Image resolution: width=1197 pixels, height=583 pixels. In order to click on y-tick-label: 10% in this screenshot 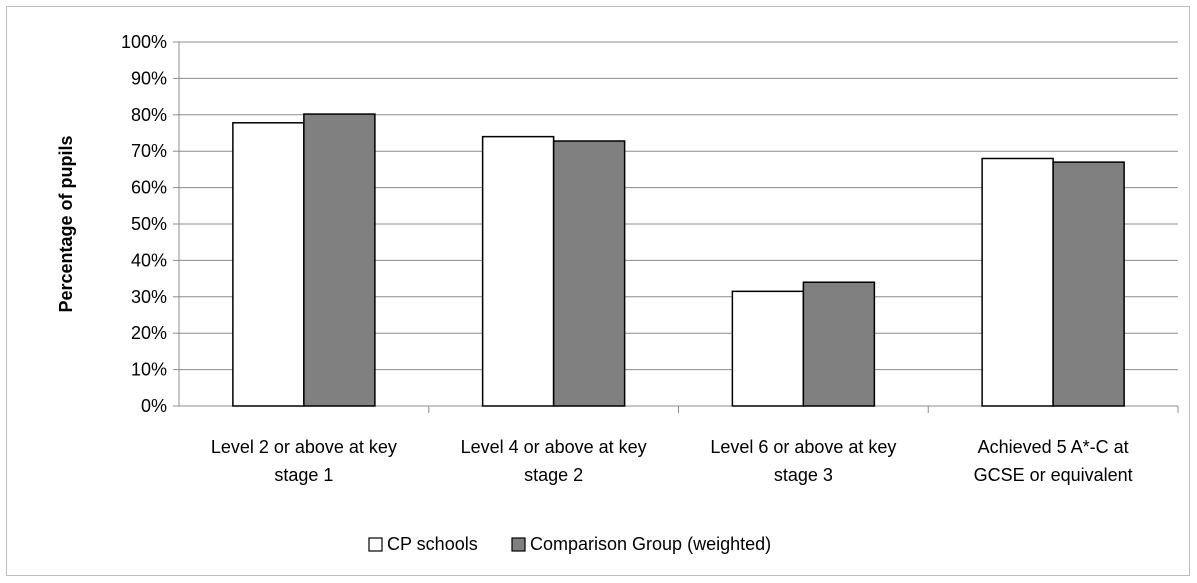, I will do `click(149, 370)`.